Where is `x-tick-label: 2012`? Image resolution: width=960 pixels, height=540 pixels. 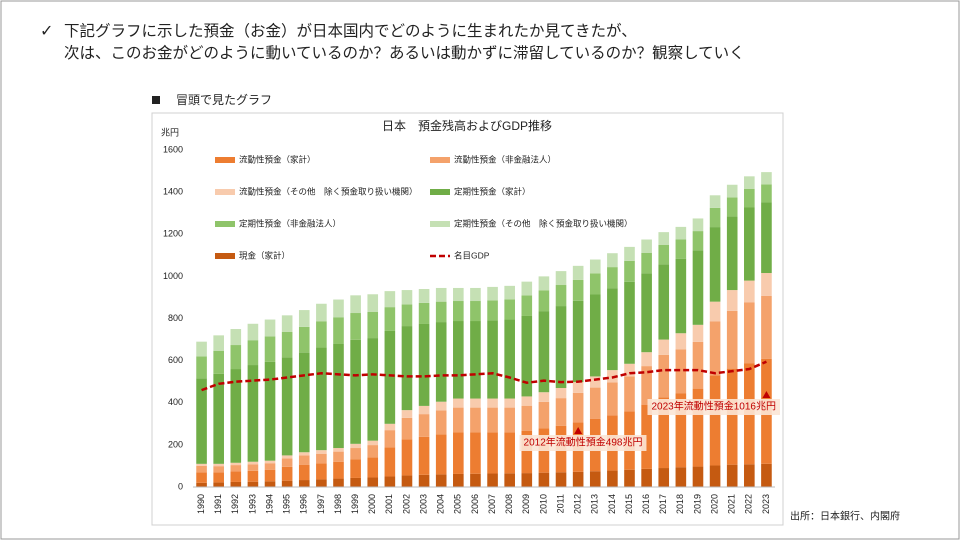
x-tick-label: 2012 is located at coordinates (578, 504).